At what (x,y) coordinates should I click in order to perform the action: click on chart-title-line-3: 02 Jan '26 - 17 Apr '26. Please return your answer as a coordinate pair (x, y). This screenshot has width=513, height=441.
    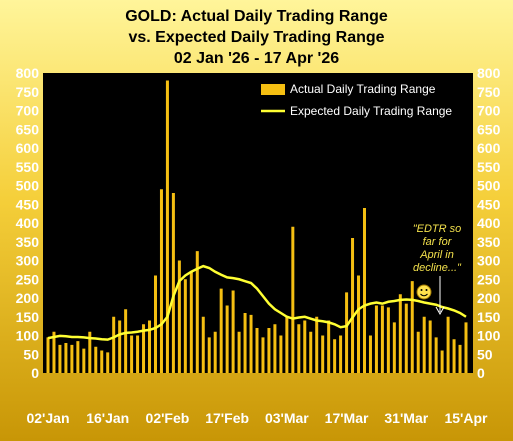
    Looking at the image, I should click on (256, 58).